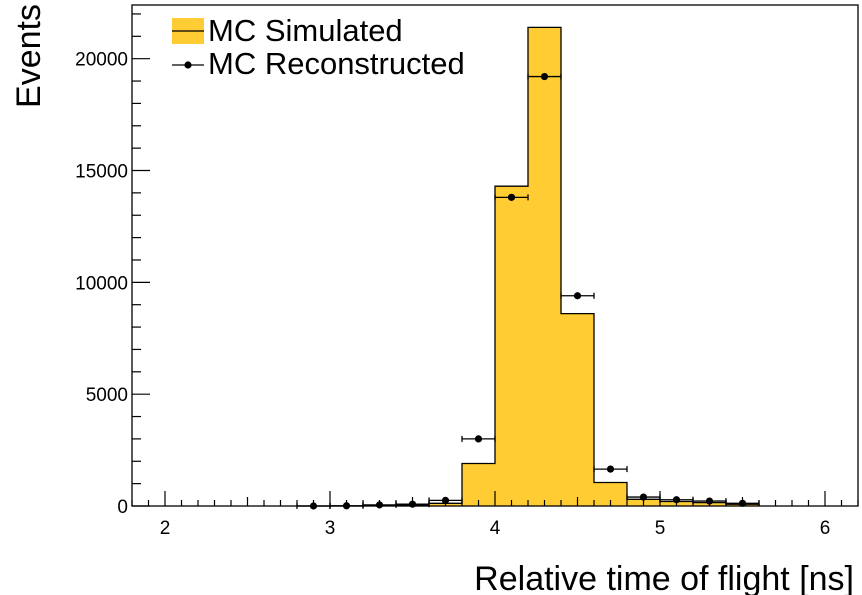 The height and width of the screenshot is (595, 862). Describe the element at coordinates (122, 507) in the screenshot. I see `y-tick-label: 0` at that location.